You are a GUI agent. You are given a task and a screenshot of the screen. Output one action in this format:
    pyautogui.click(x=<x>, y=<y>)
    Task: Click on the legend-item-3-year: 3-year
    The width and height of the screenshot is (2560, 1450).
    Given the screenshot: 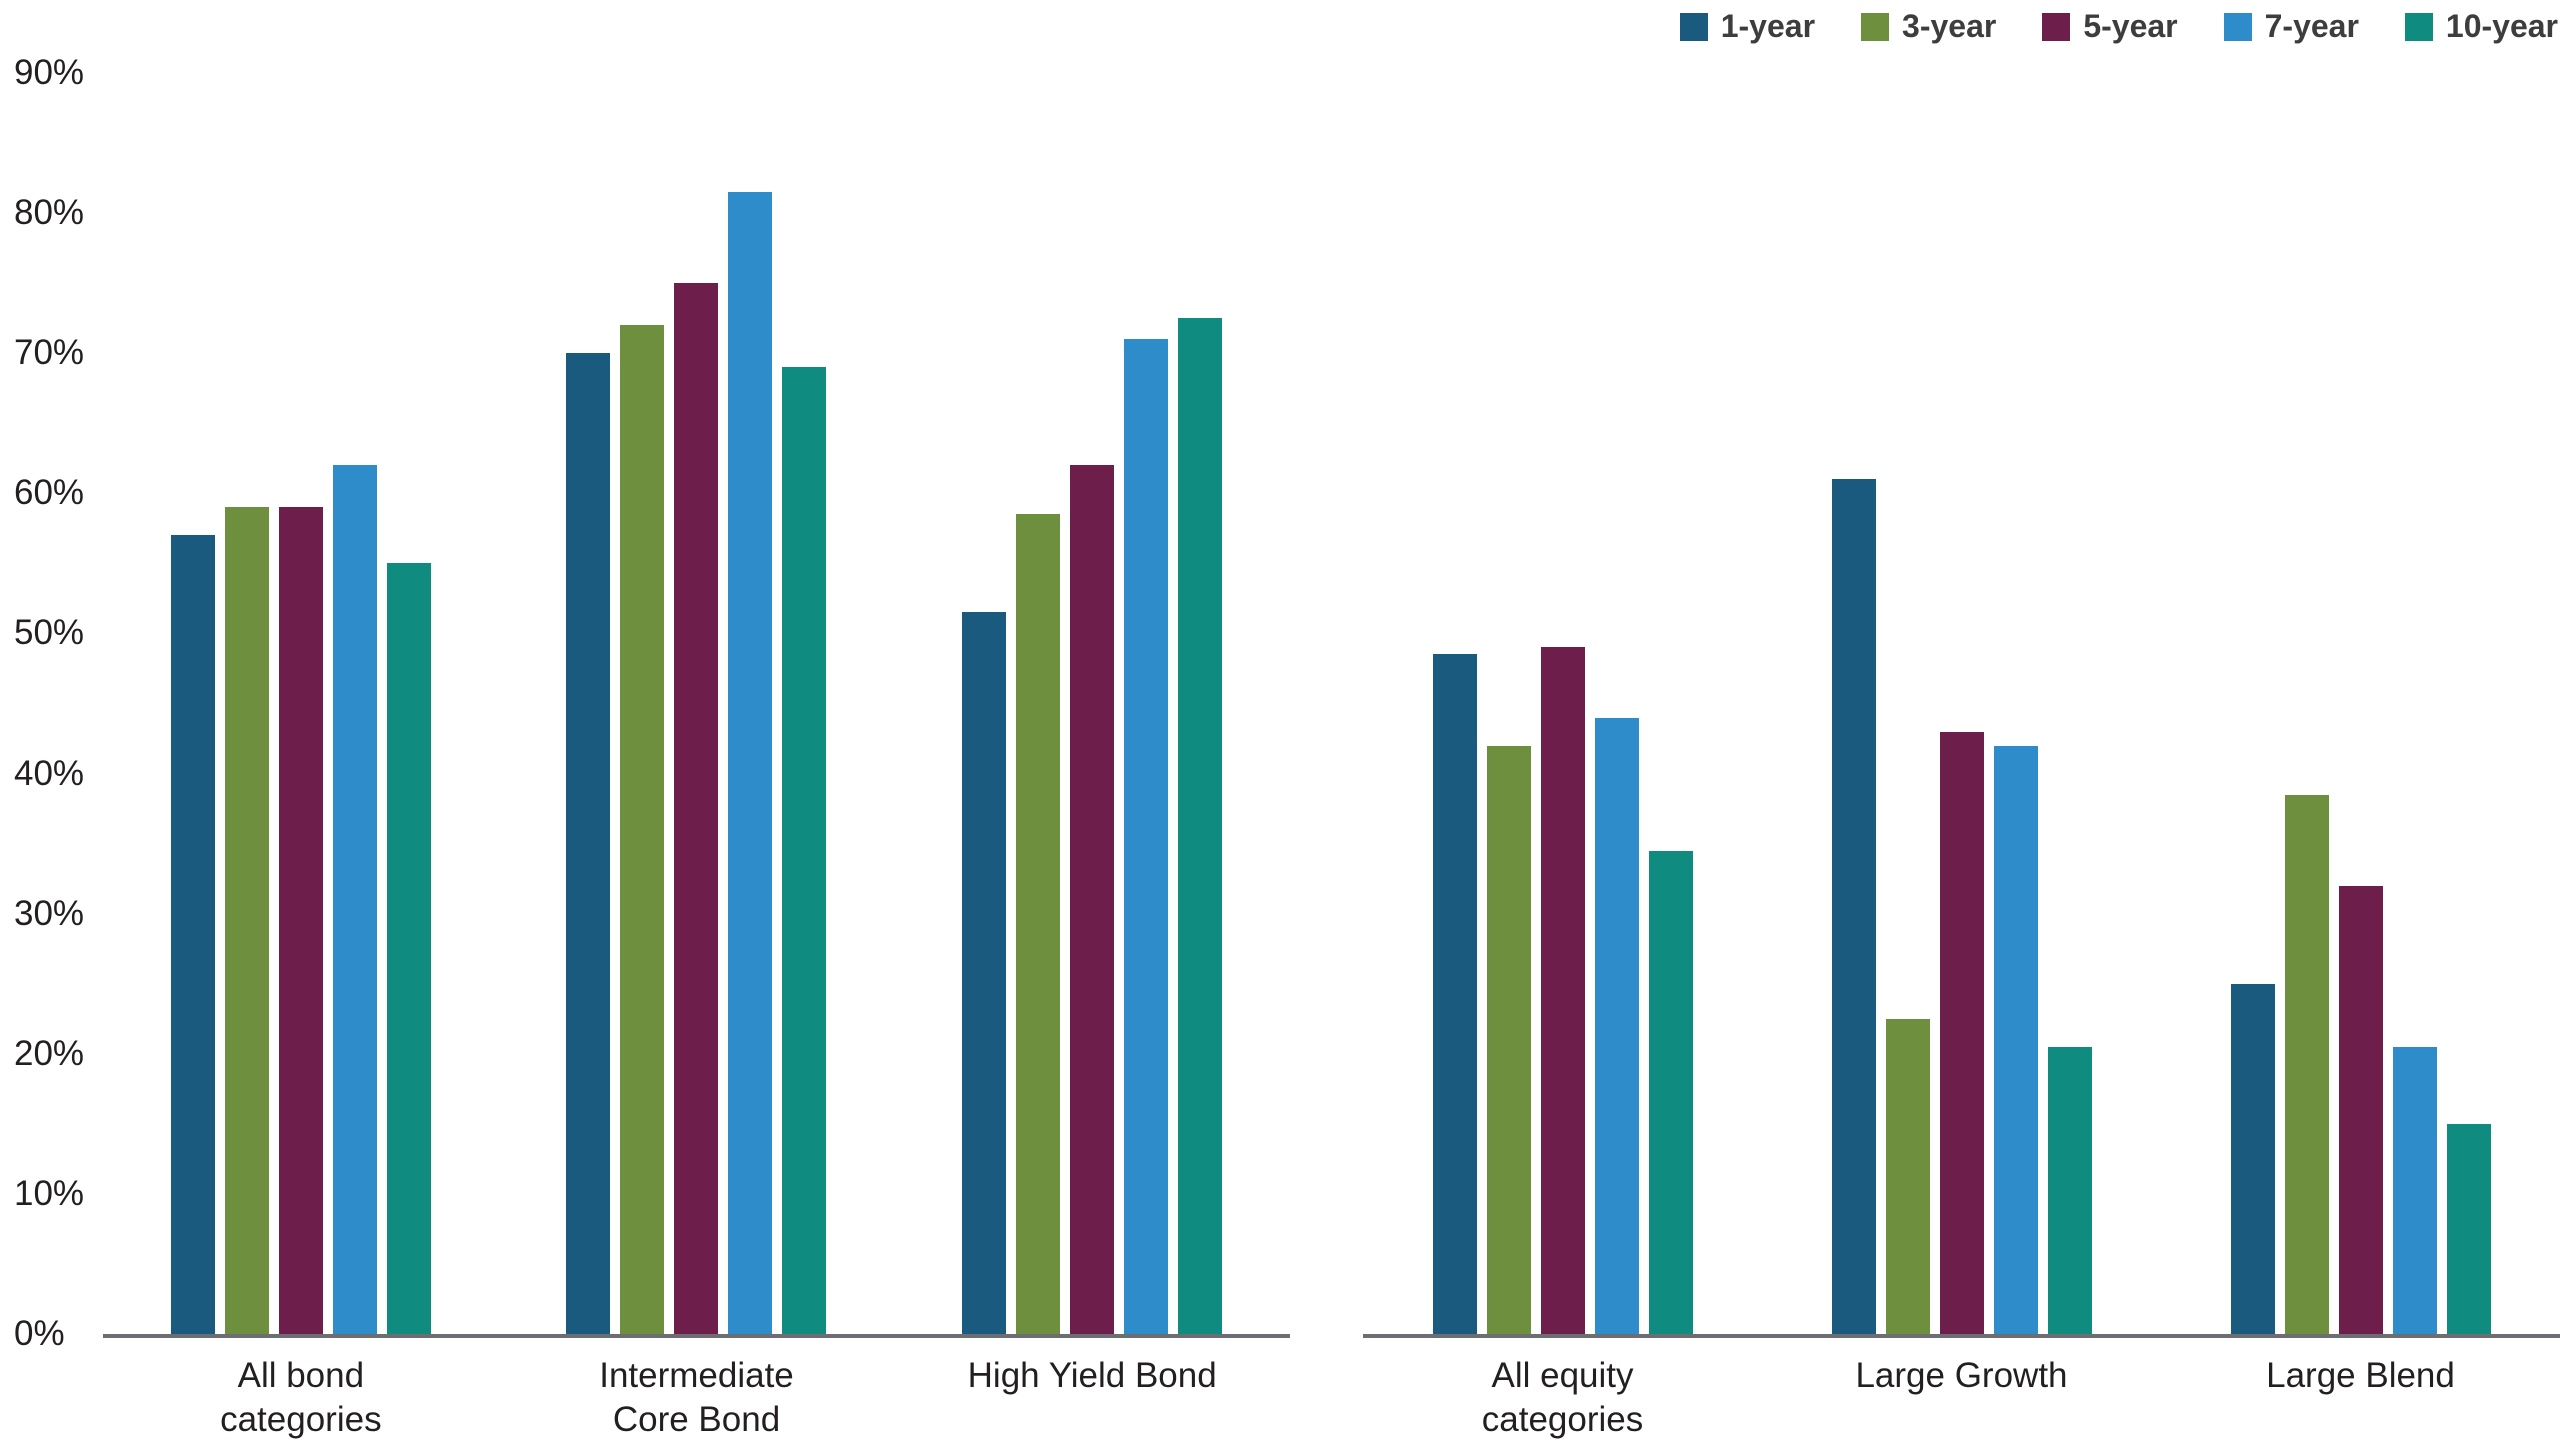 What is the action you would take?
    pyautogui.click(x=1928, y=26)
    